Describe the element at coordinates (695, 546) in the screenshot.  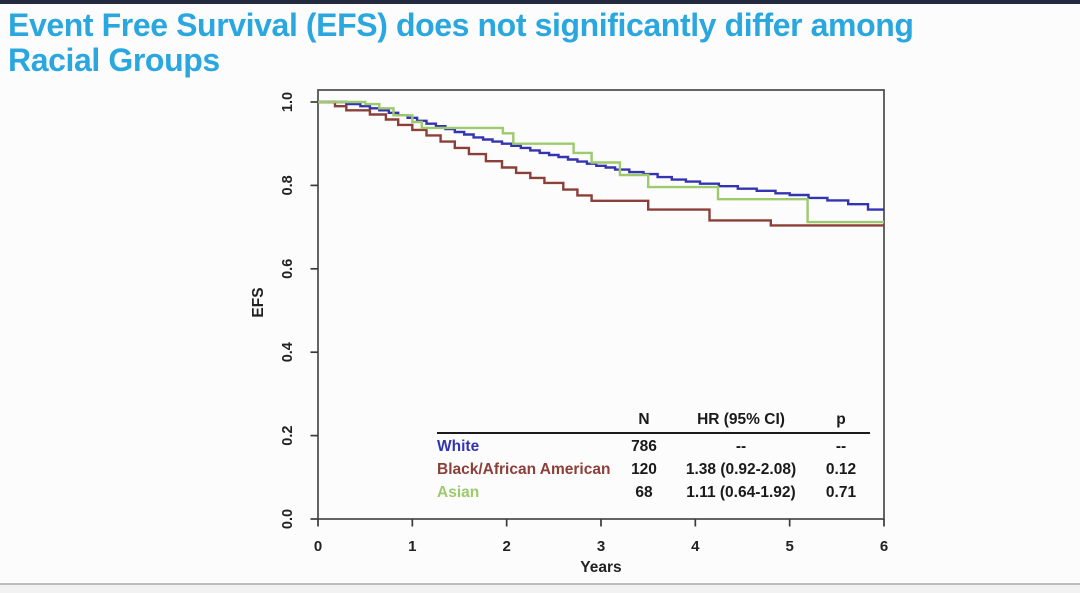
I see `x-tick-label: 4` at that location.